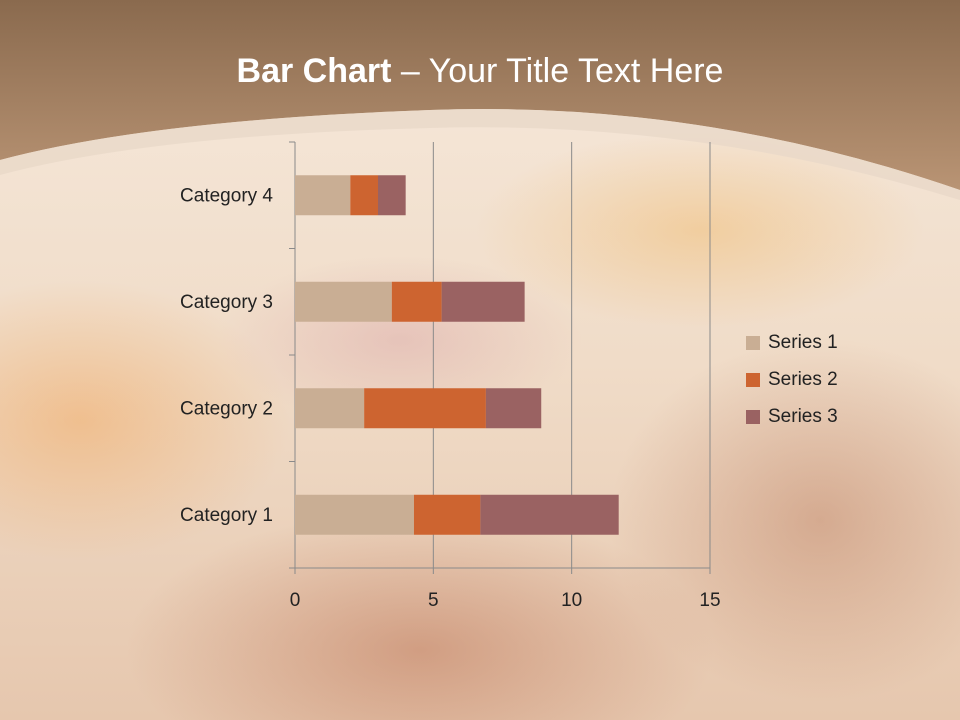 This screenshot has width=960, height=720. I want to click on category-label: Category 4, so click(226, 195).